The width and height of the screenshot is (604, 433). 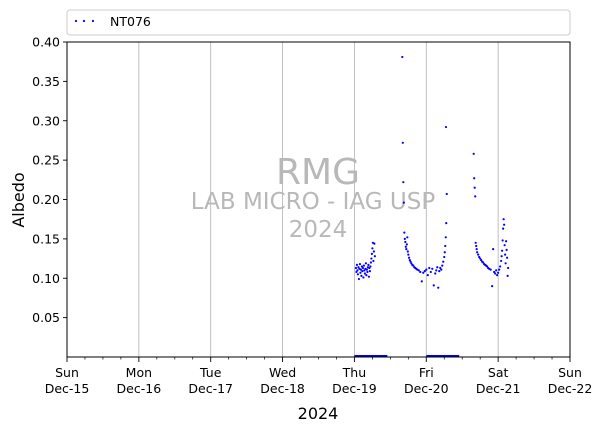 What do you see at coordinates (130, 21) in the screenshot?
I see `legend-label: NT076` at bounding box center [130, 21].